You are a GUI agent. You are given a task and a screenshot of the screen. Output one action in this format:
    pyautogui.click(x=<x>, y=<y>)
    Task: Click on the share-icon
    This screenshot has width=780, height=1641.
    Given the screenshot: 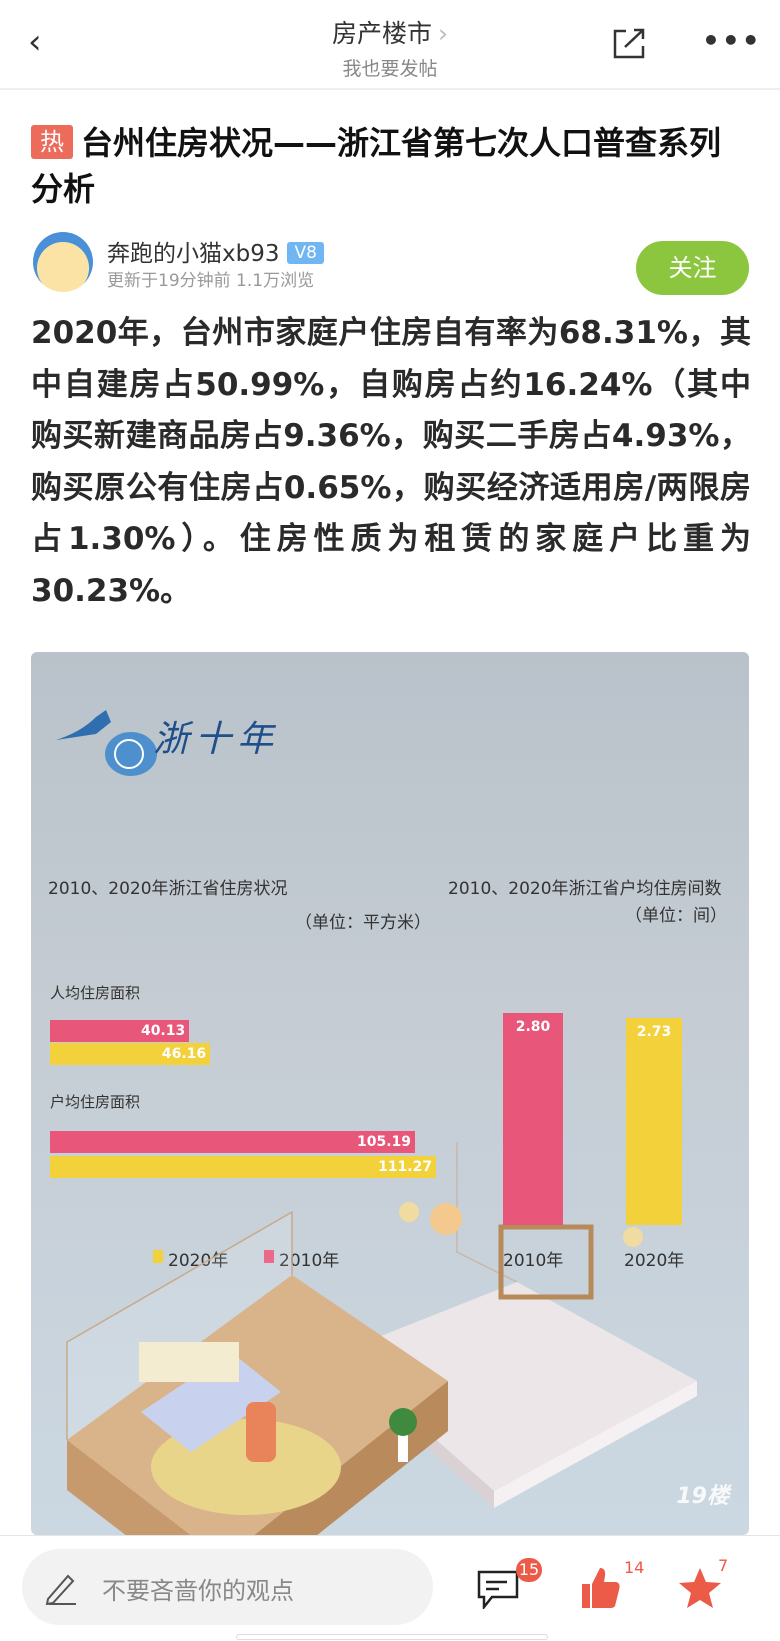 What is the action you would take?
    pyautogui.click(x=629, y=44)
    